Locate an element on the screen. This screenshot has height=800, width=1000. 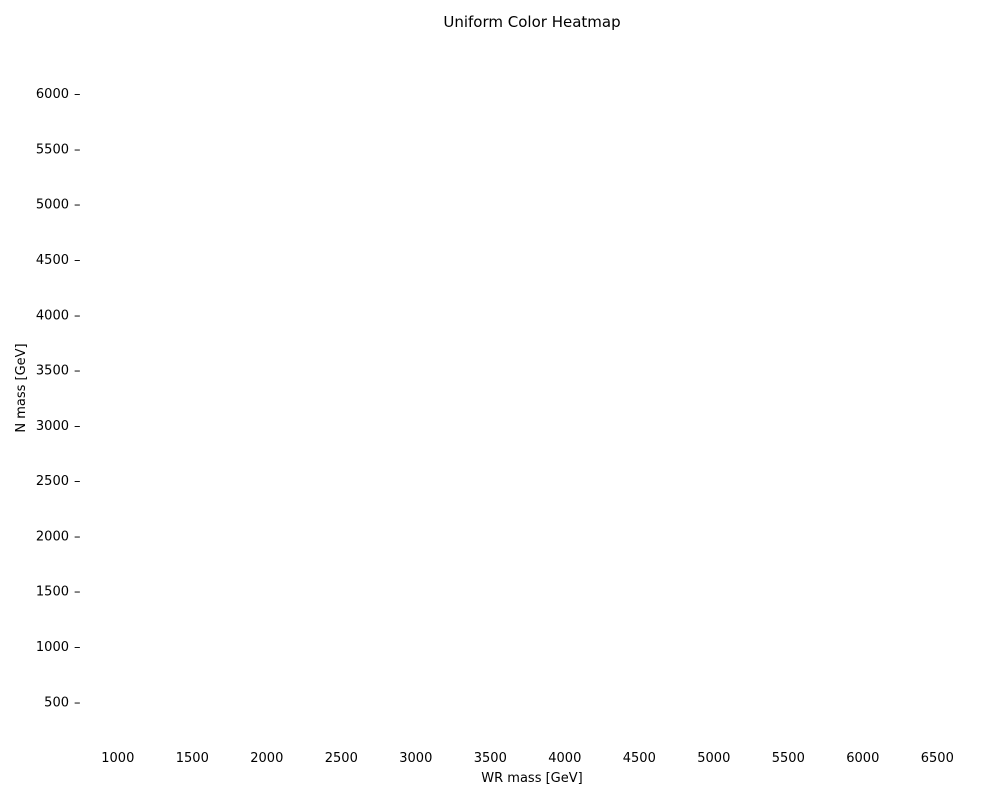
x-tick-label: 1000 is located at coordinates (117, 758).